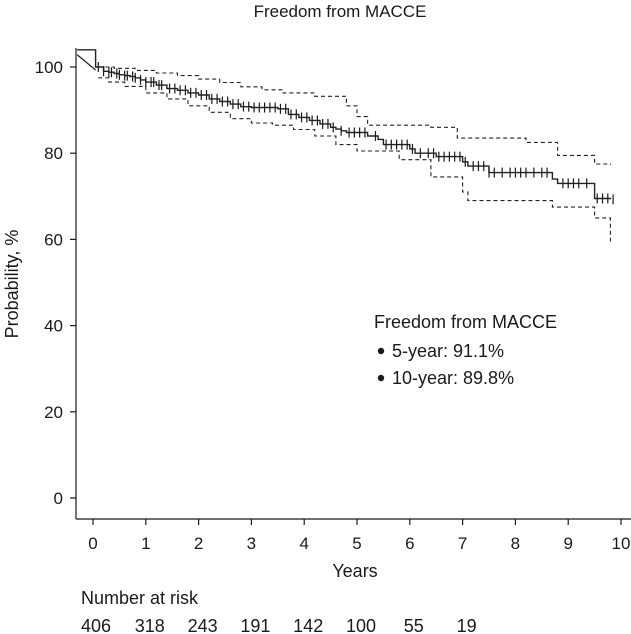  What do you see at coordinates (414, 625) in the screenshot?
I see `risk-value-6: 55` at bounding box center [414, 625].